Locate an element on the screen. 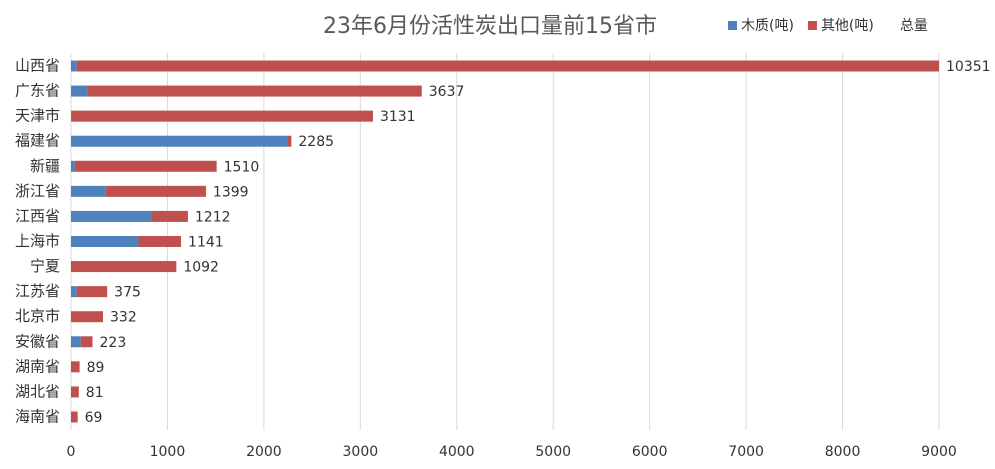 The width and height of the screenshot is (995, 469). y-tick-label: 上海市 is located at coordinates (37, 241).